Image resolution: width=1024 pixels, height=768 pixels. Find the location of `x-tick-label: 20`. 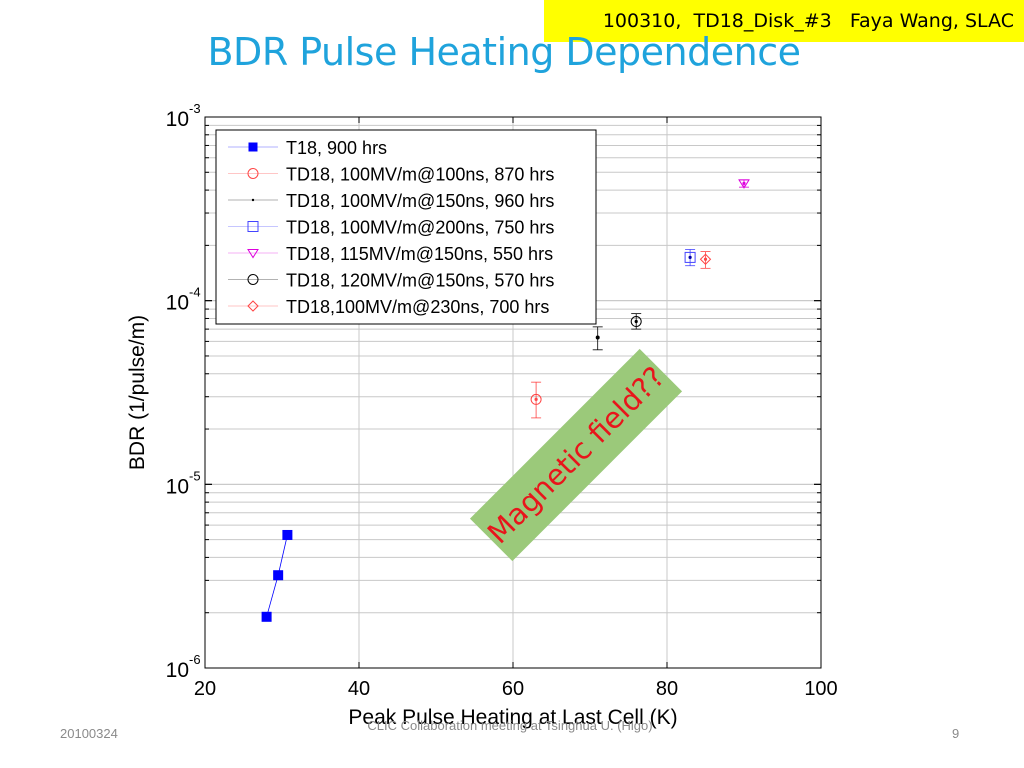

x-tick-label: 20 is located at coordinates (205, 689).